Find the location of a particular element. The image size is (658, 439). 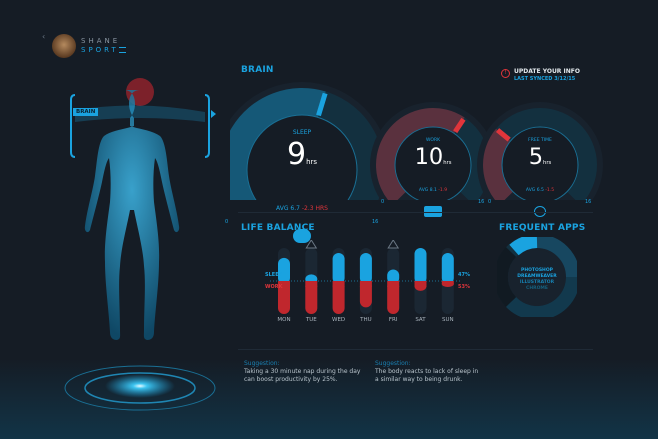

body-tag-brain: BRAIN is located at coordinates (86, 112).